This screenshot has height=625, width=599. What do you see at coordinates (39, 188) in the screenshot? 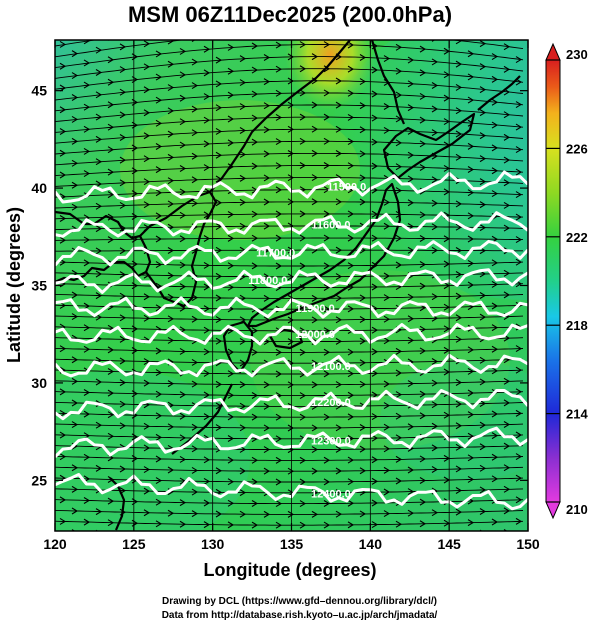
I see `y-tick-label: 40` at bounding box center [39, 188].